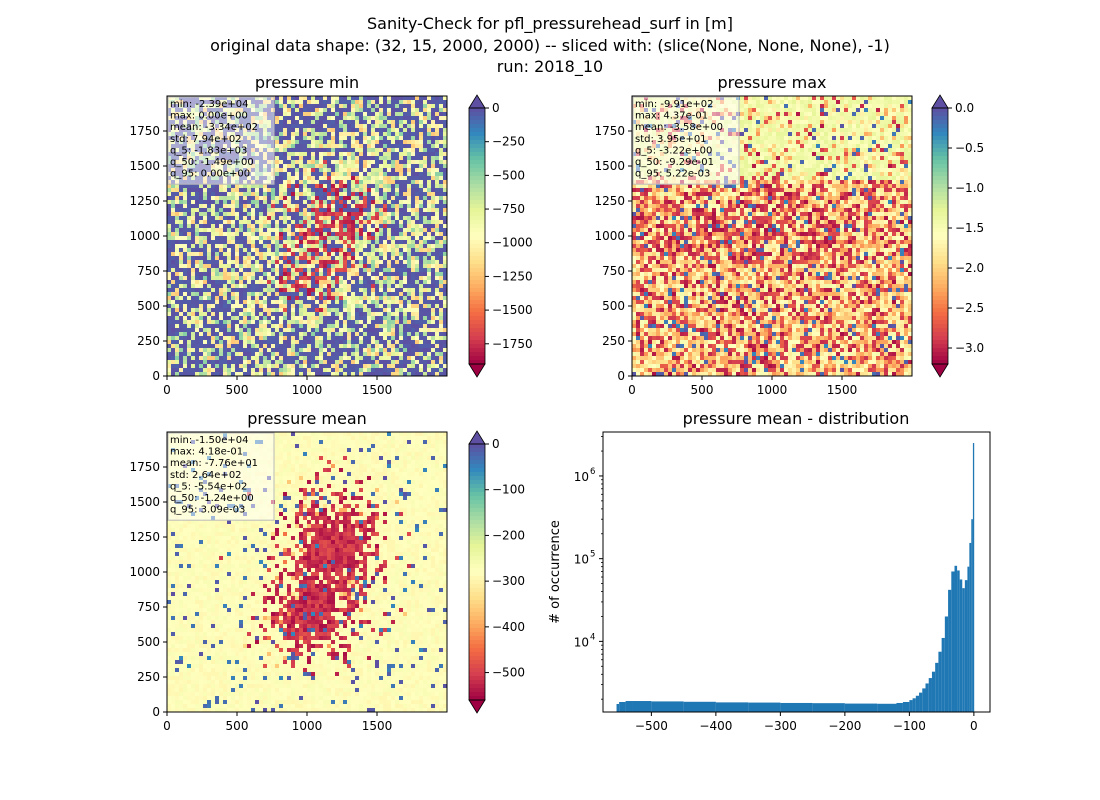 The width and height of the screenshot is (1100, 800). Describe the element at coordinates (508, 209) in the screenshot. I see `colorbar-tick-label: −750` at that location.